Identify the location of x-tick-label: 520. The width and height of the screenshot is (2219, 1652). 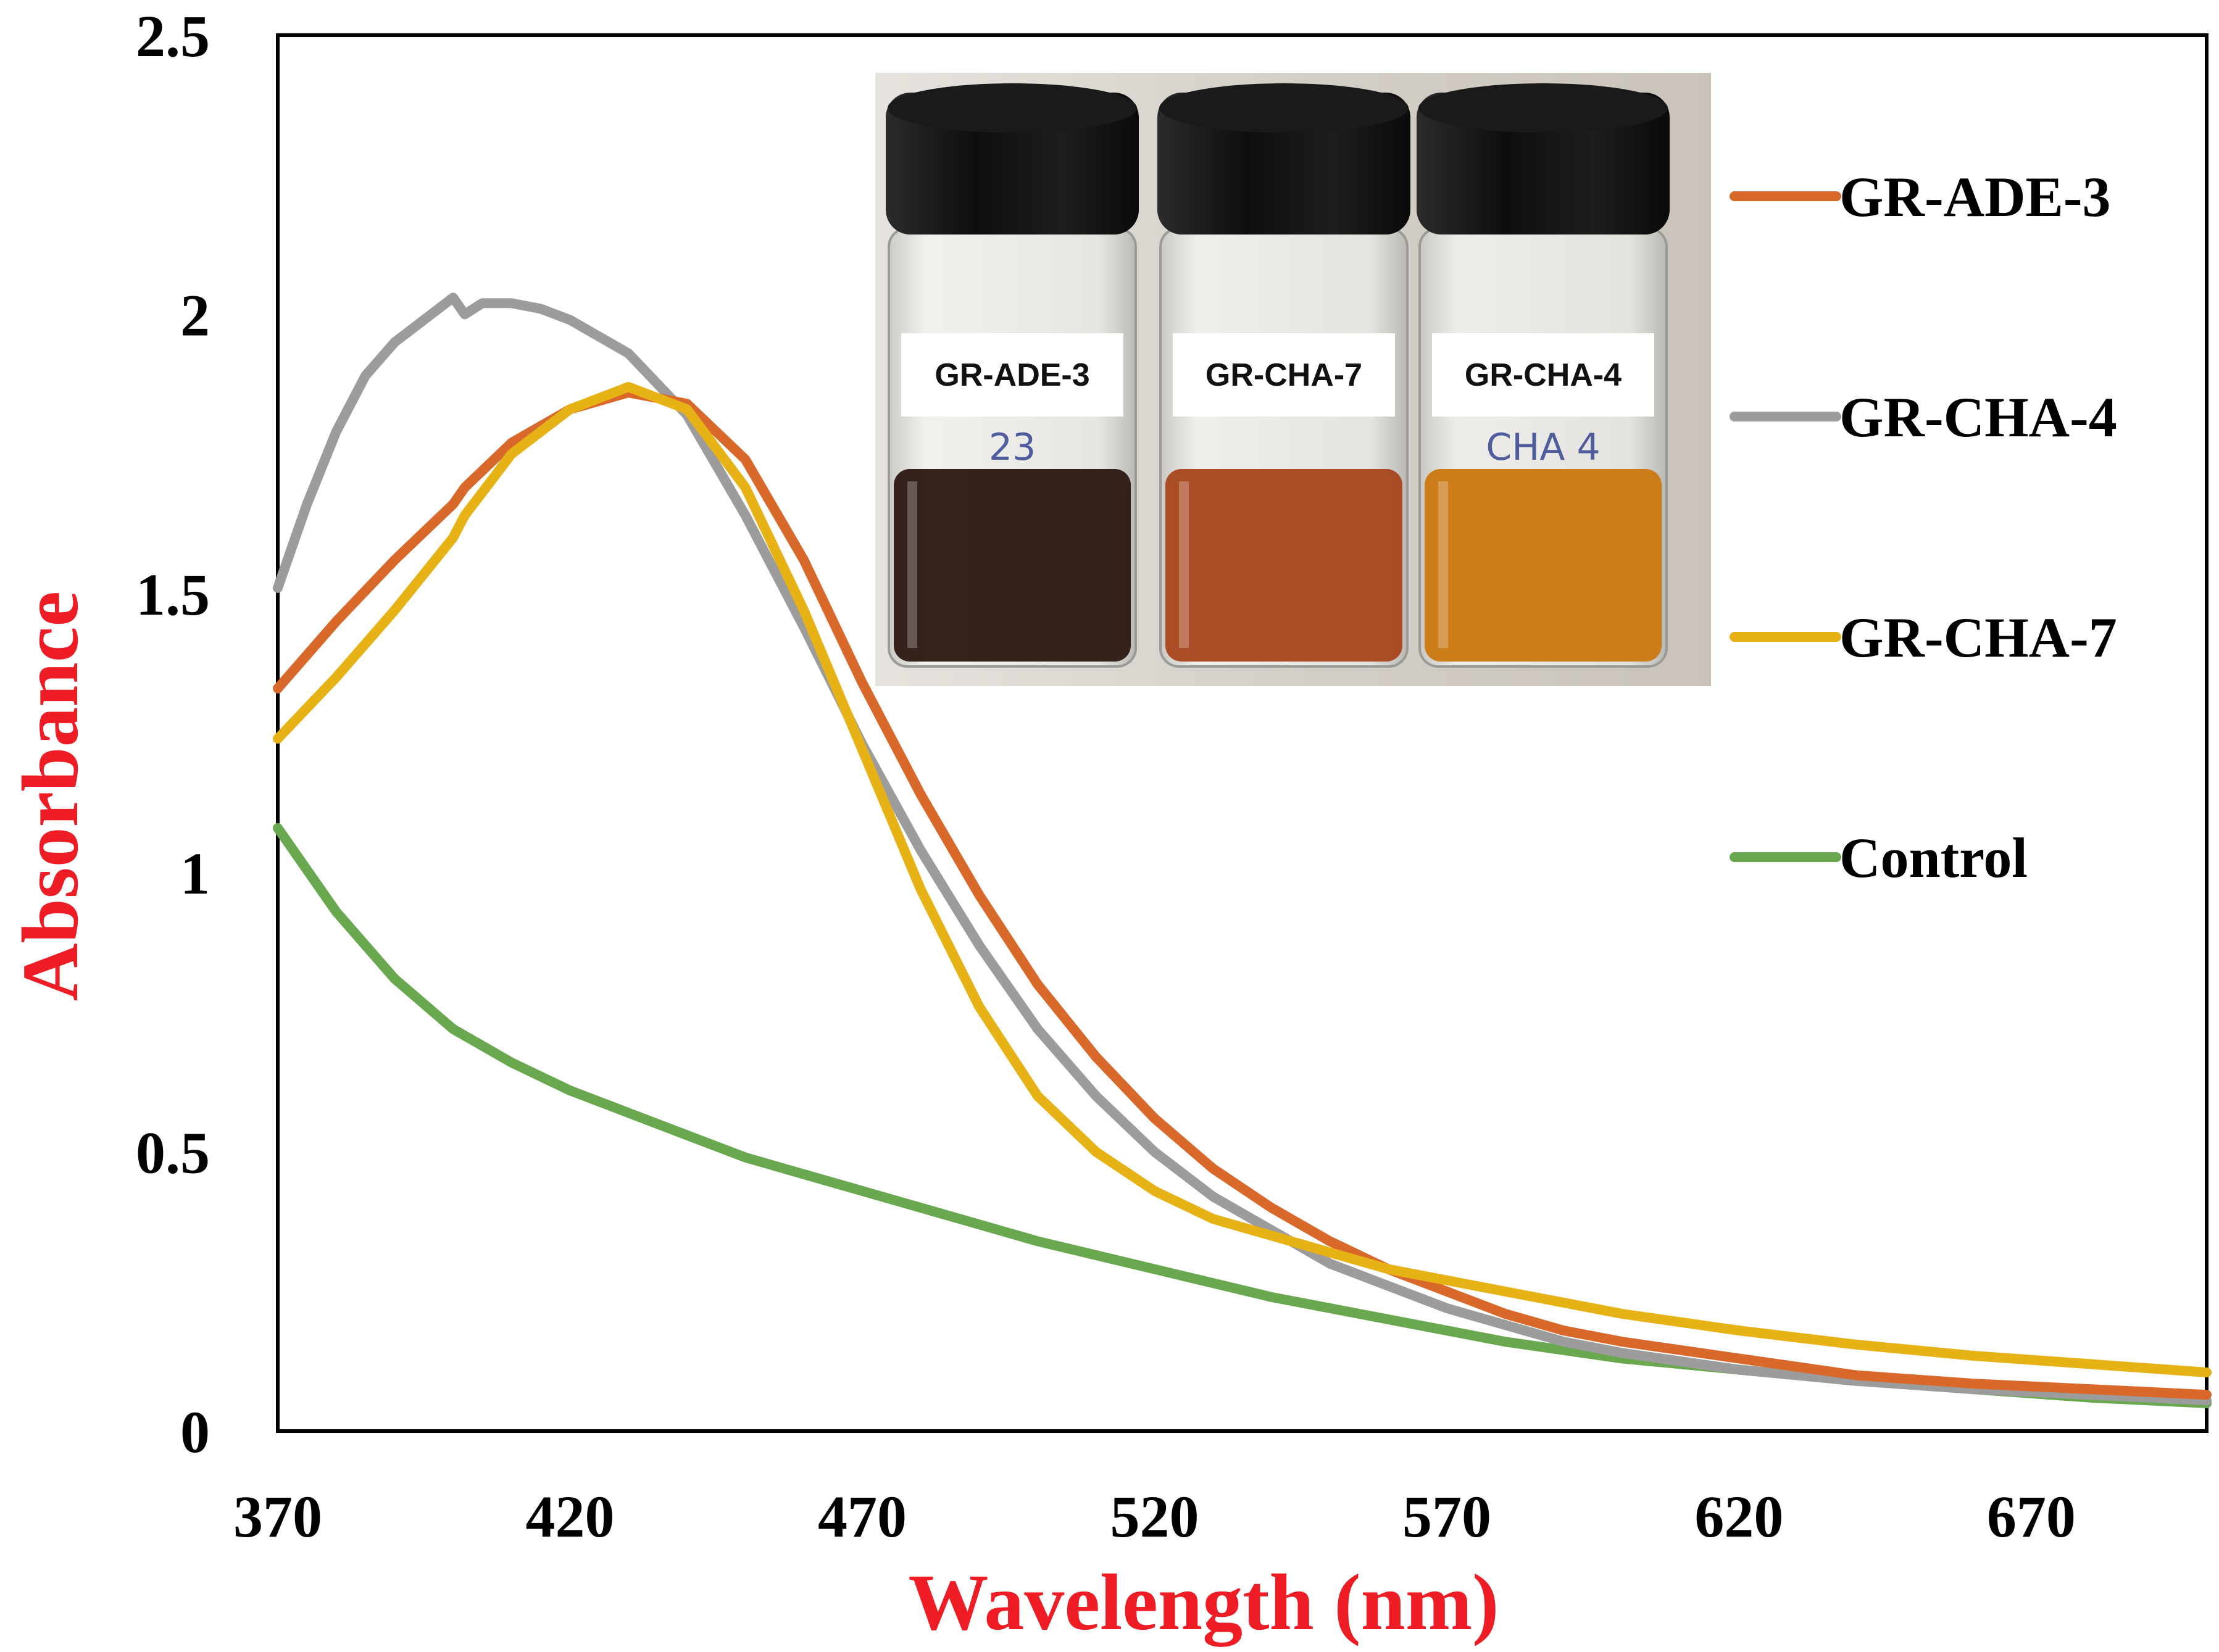
(1154, 1517).